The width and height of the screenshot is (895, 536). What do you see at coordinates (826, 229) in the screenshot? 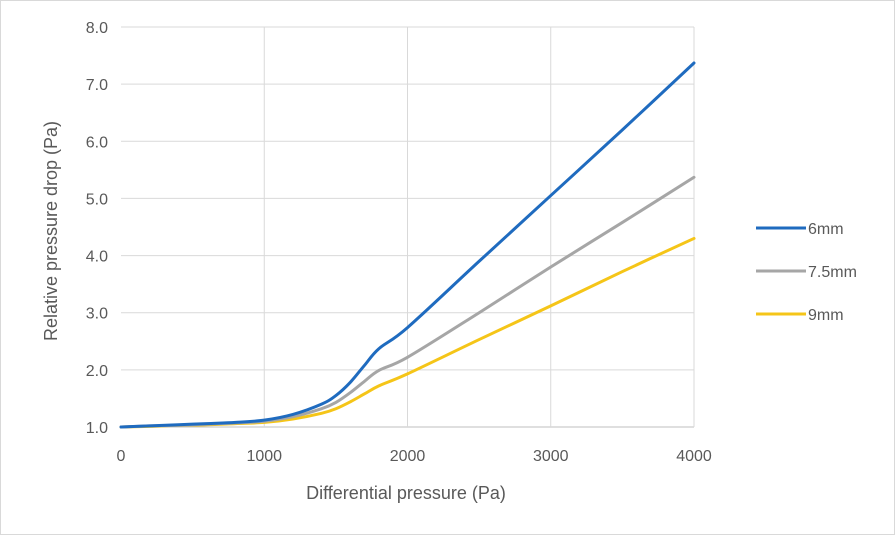
I see `legend-label-6mm: 6mm` at bounding box center [826, 229].